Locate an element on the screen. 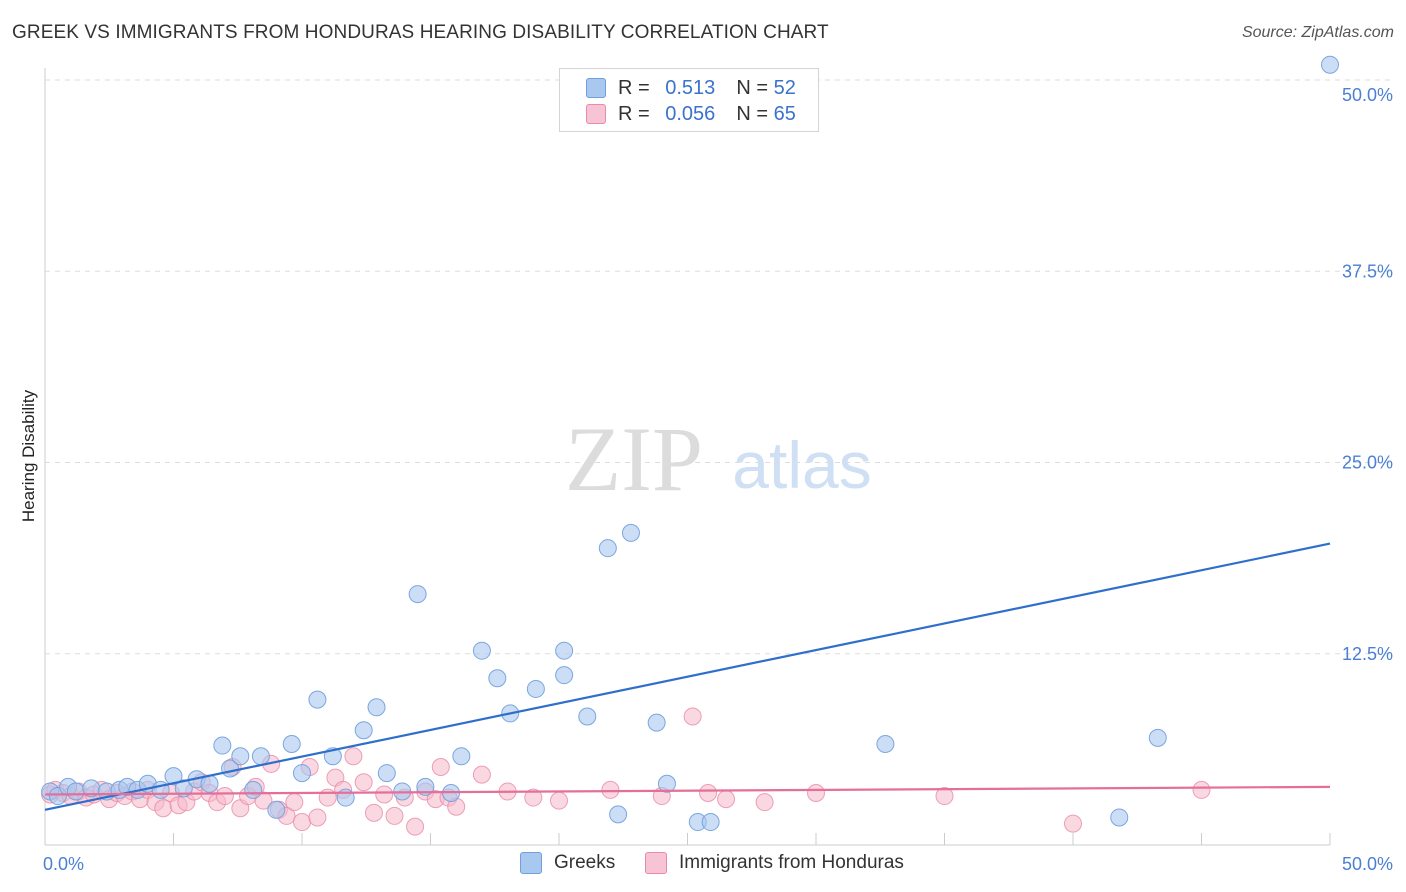  watermark: ZIP atlas is located at coordinates (718, 459).